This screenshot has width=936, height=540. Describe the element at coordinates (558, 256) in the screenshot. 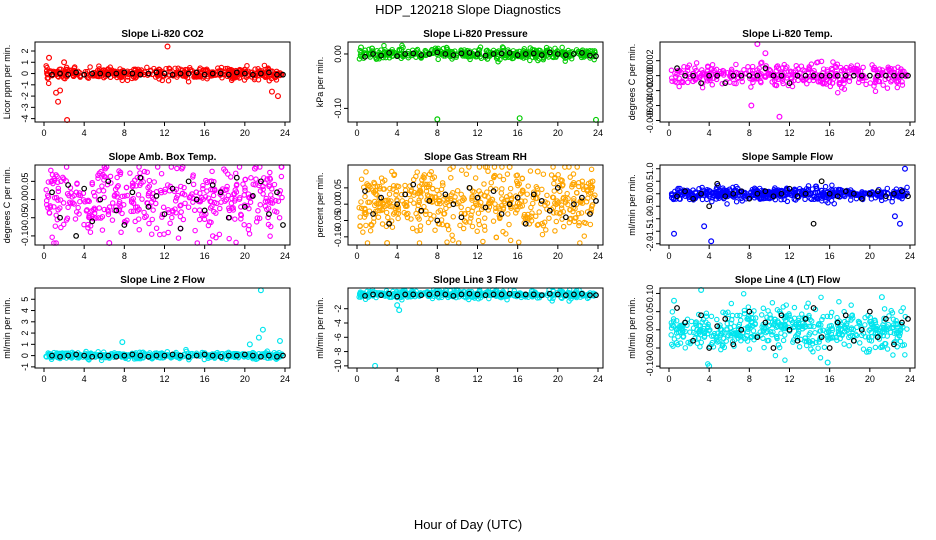

I see `x-tick-label: 20` at that location.